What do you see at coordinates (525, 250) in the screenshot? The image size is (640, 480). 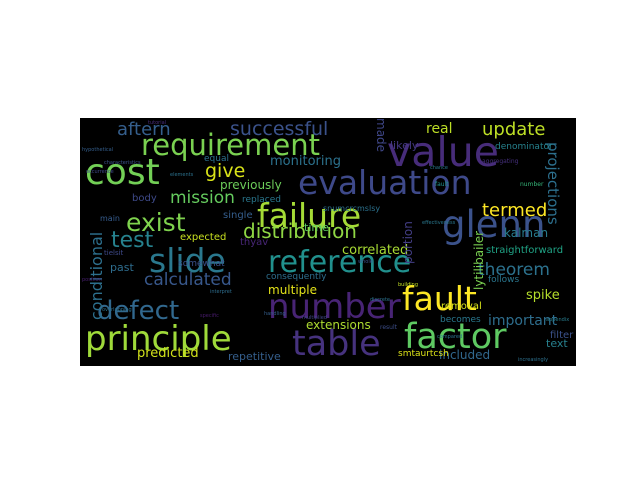 I see `word: straightforward` at bounding box center [525, 250].